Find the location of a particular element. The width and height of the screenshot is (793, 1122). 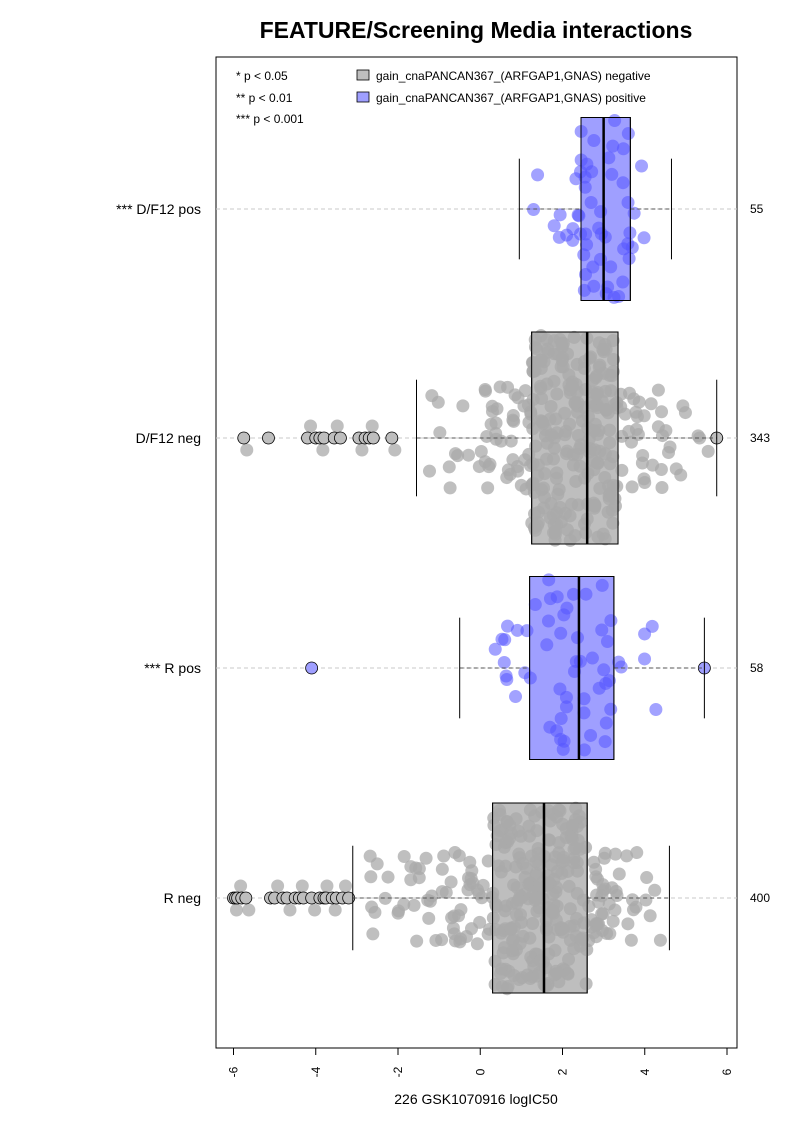

x-tick-label: 4 is located at coordinates (645, 1071).